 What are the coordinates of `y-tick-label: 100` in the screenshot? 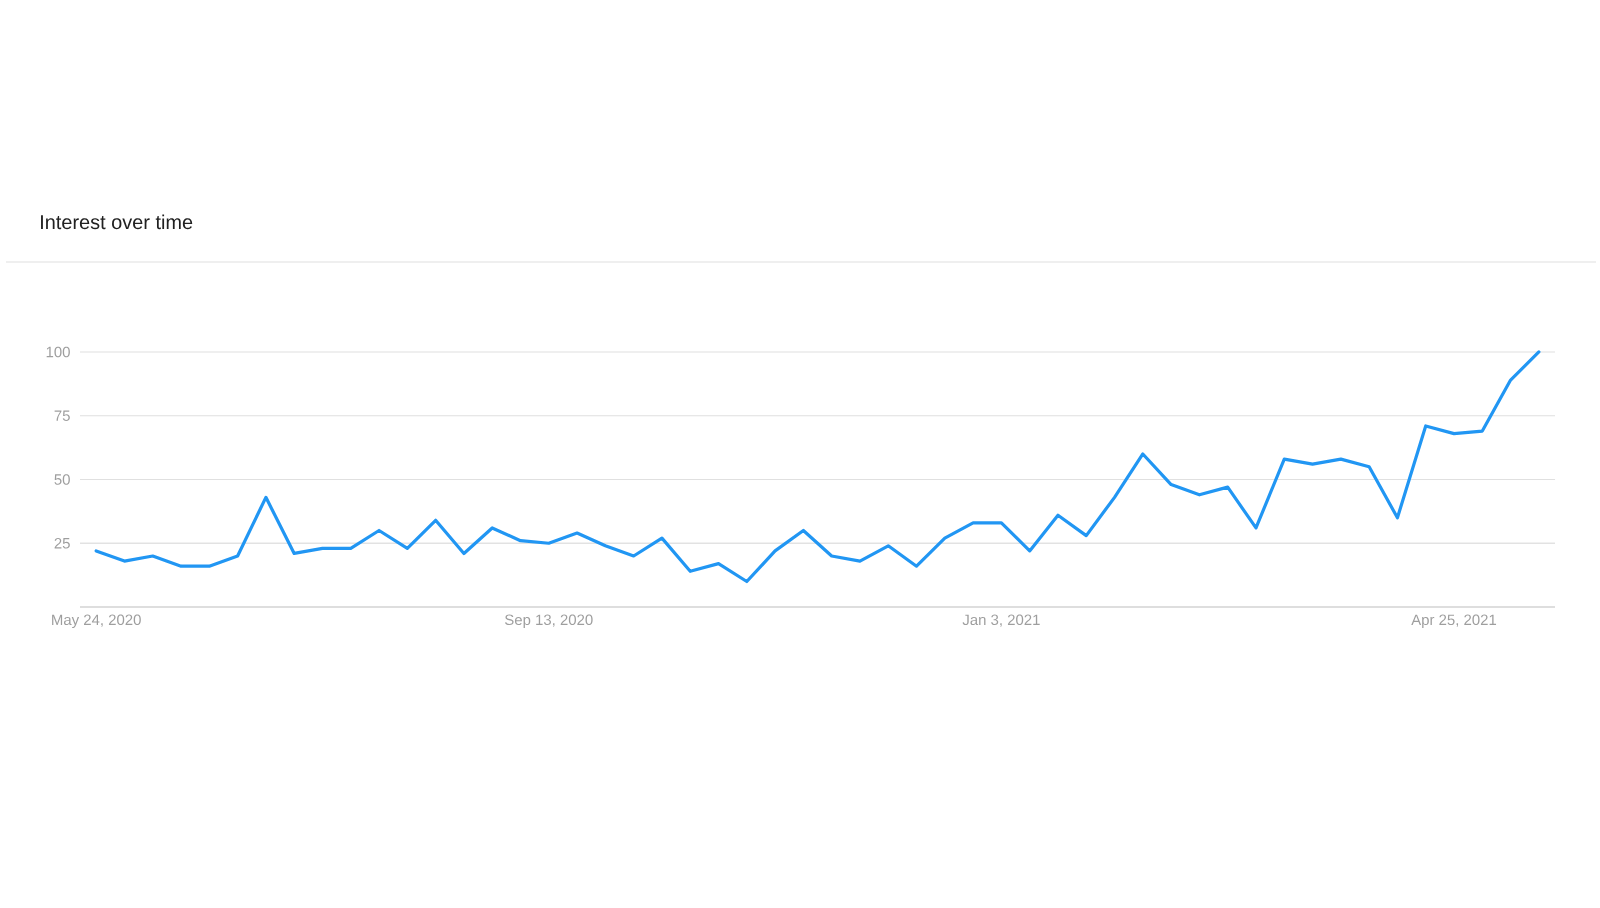 It's located at (58, 352).